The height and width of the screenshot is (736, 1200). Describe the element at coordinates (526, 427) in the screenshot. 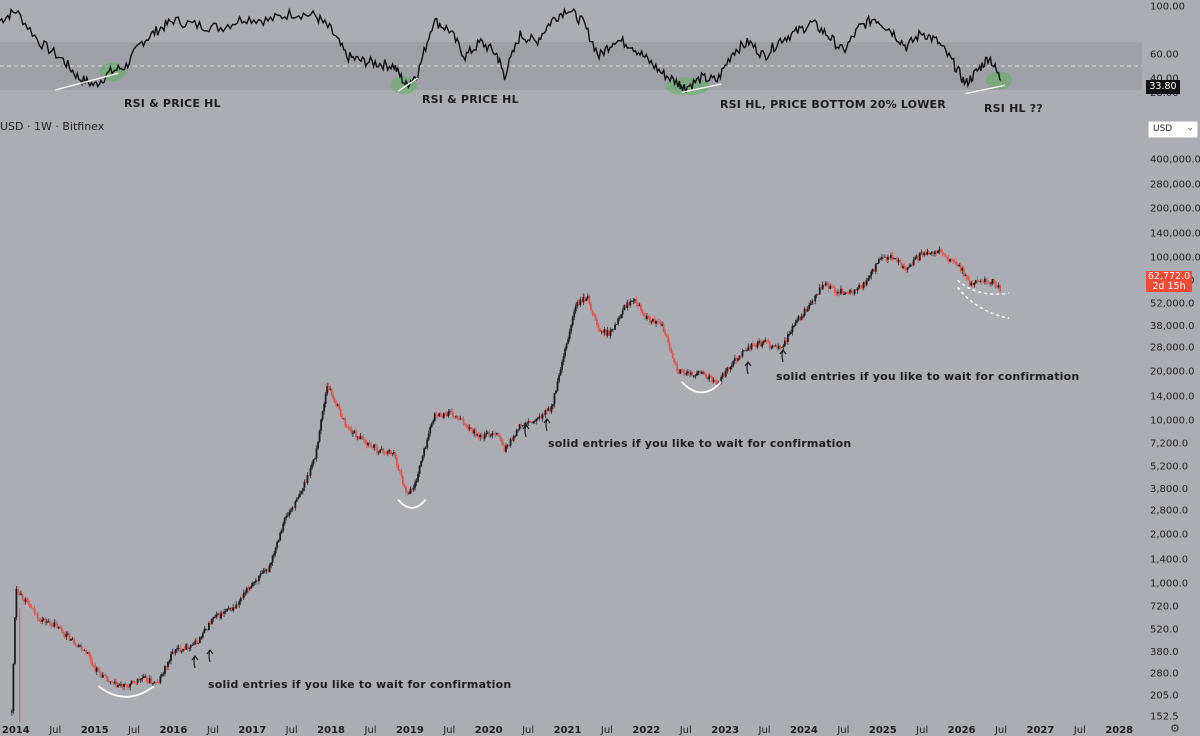

I see `annotation-arrow` at that location.